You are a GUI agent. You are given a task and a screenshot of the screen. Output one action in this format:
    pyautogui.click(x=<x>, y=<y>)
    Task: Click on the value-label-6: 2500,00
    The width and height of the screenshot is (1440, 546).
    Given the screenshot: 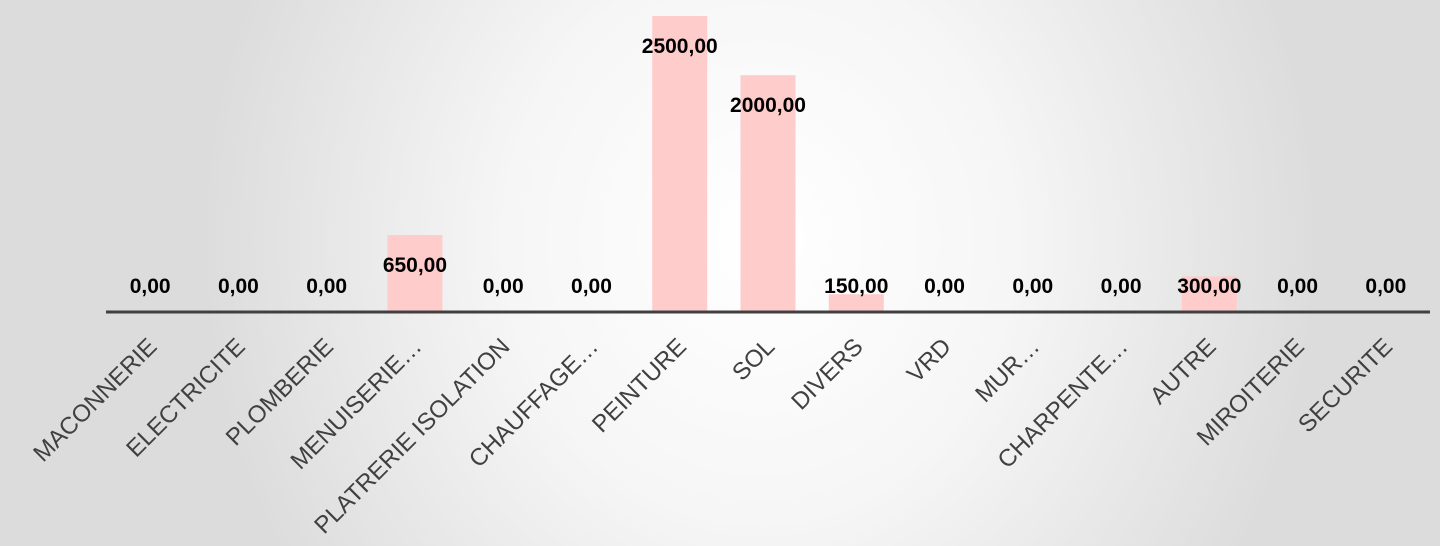 What is the action you would take?
    pyautogui.click(x=680, y=46)
    